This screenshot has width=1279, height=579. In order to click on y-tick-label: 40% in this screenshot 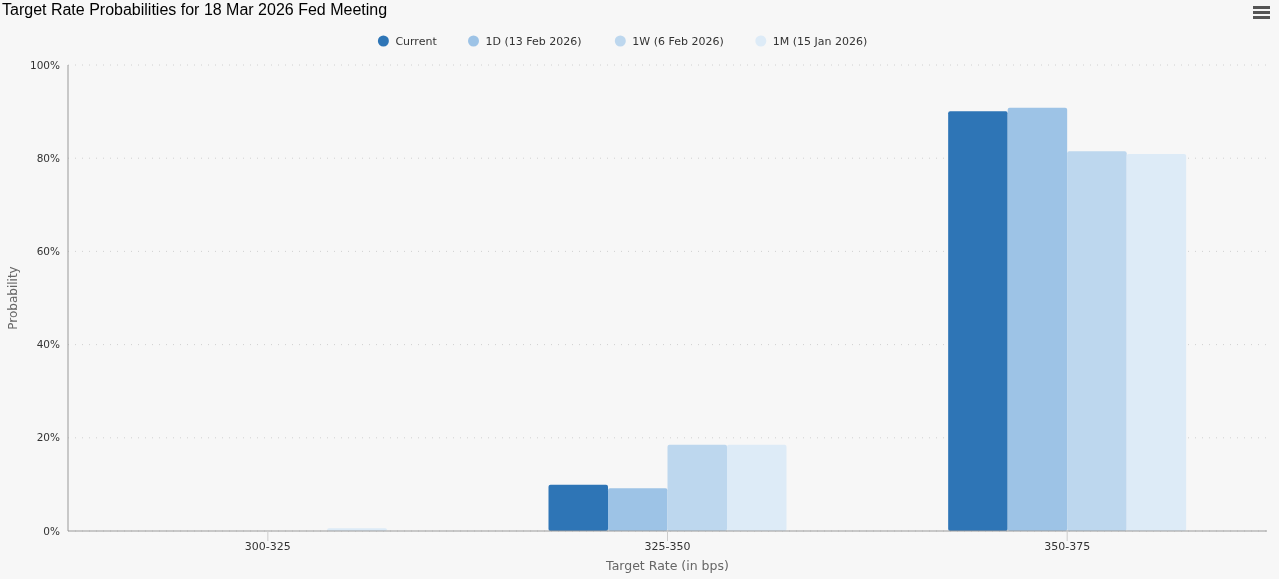, I will do `click(48, 344)`.